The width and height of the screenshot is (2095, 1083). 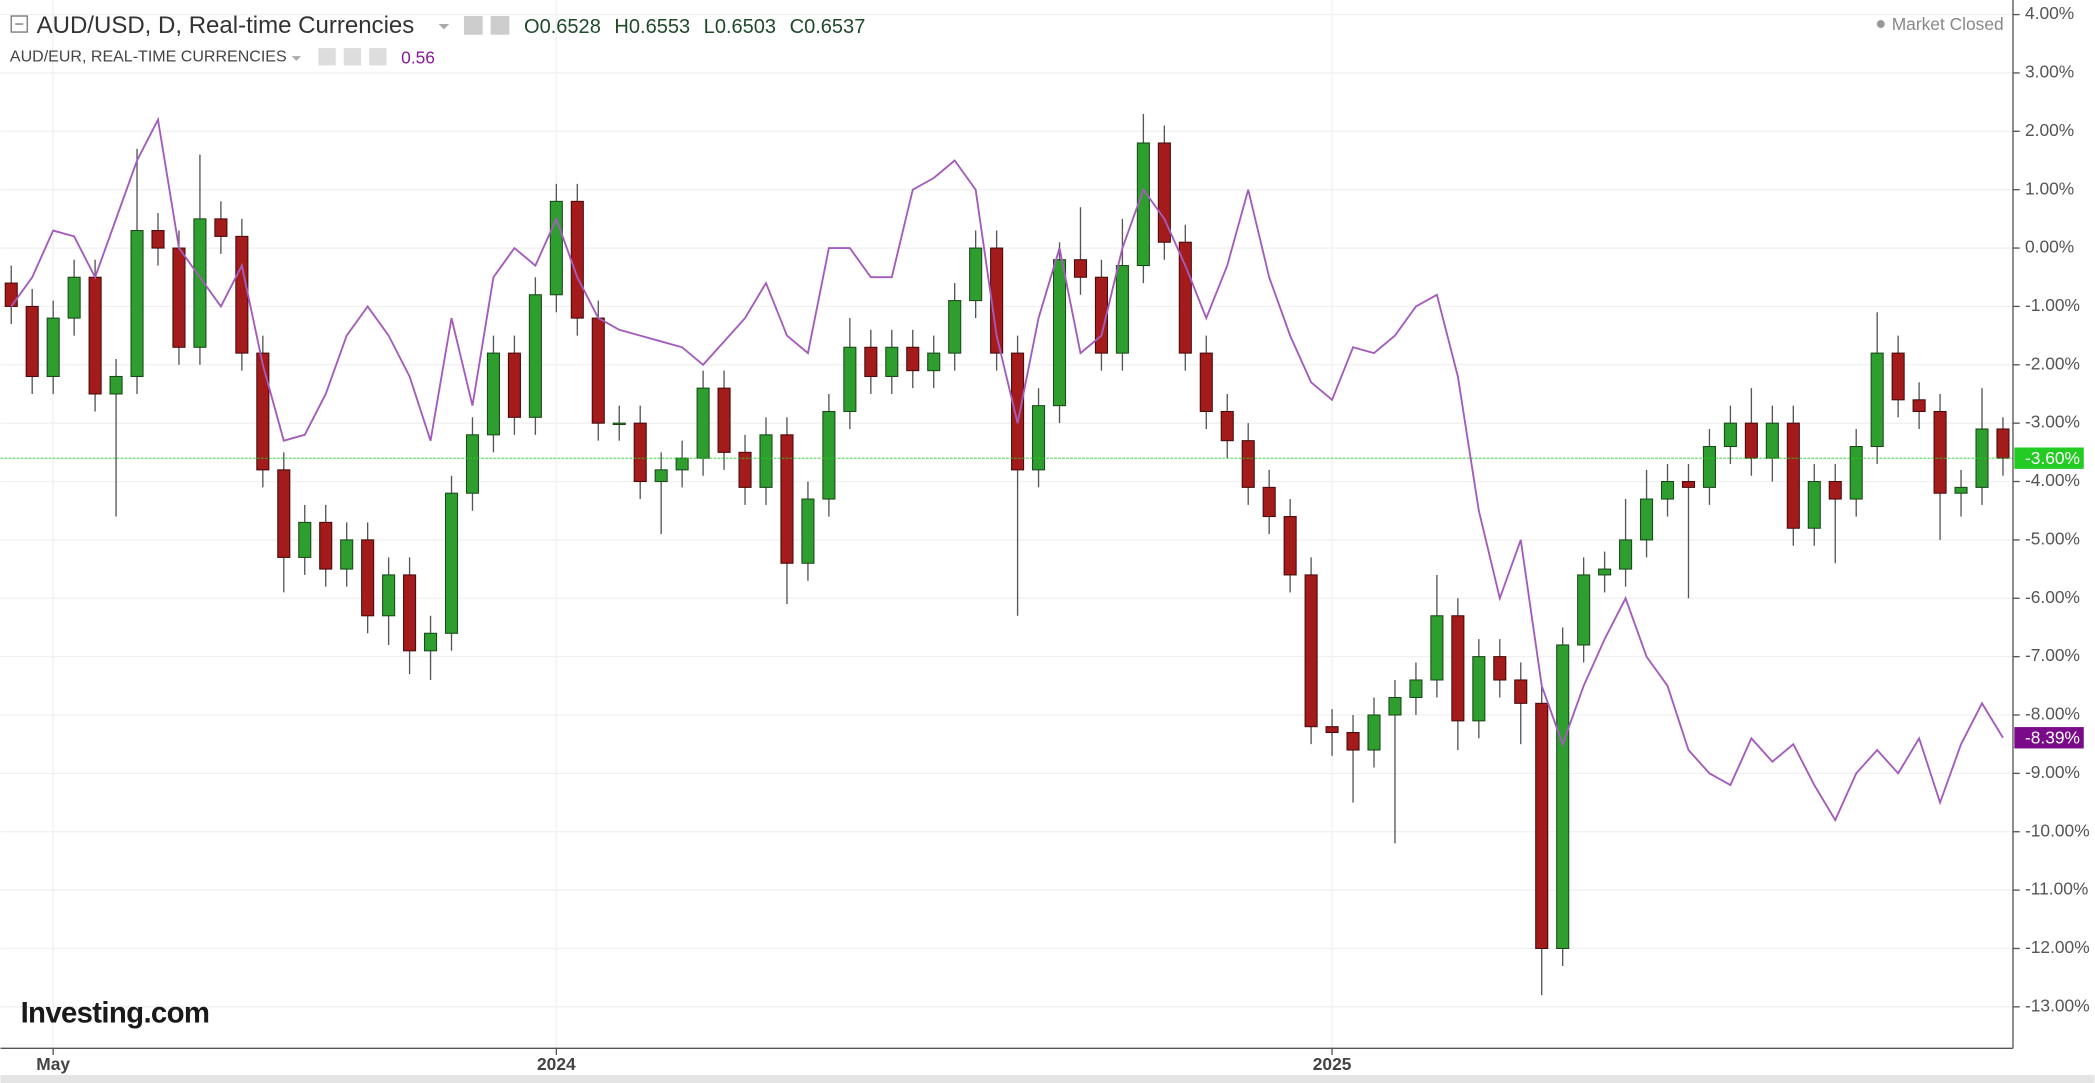 What do you see at coordinates (53, 1064) in the screenshot?
I see `x-tick-label: May` at bounding box center [53, 1064].